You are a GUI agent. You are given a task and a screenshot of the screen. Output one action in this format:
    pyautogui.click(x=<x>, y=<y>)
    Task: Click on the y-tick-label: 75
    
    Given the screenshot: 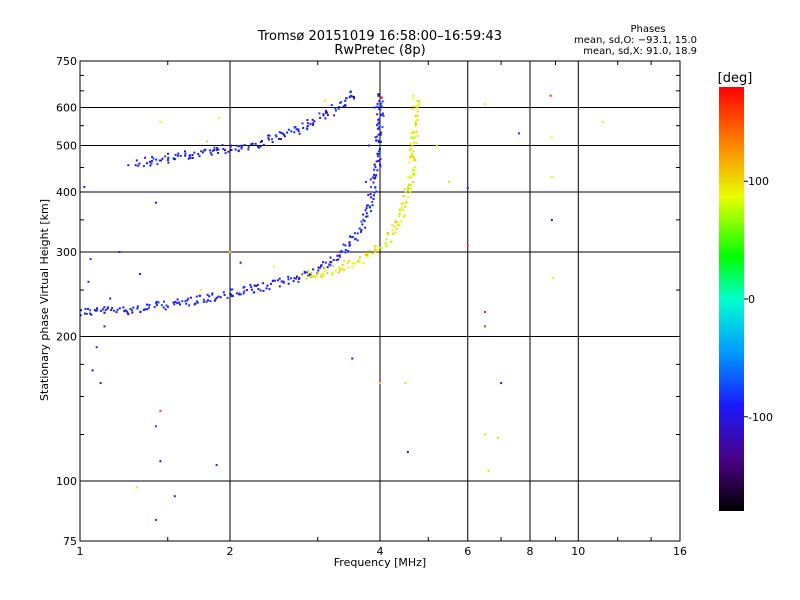 What is the action you would take?
    pyautogui.click(x=70, y=541)
    